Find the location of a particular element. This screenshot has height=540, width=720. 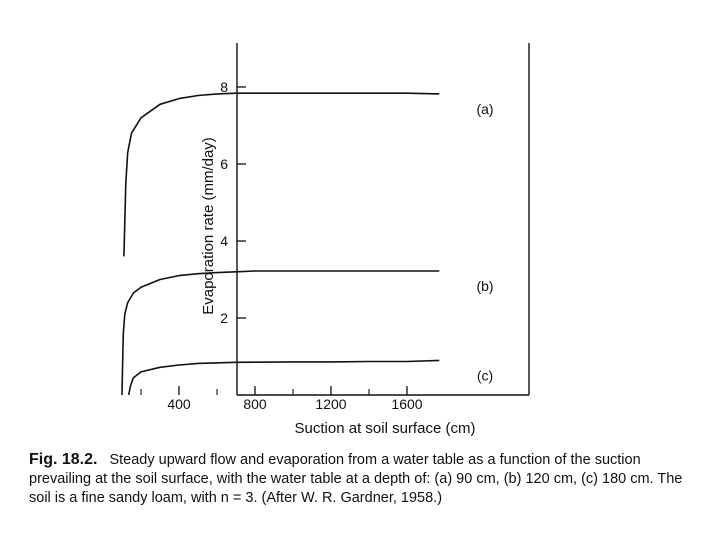

figure-label: Fig. 18.2. is located at coordinates (63, 459).